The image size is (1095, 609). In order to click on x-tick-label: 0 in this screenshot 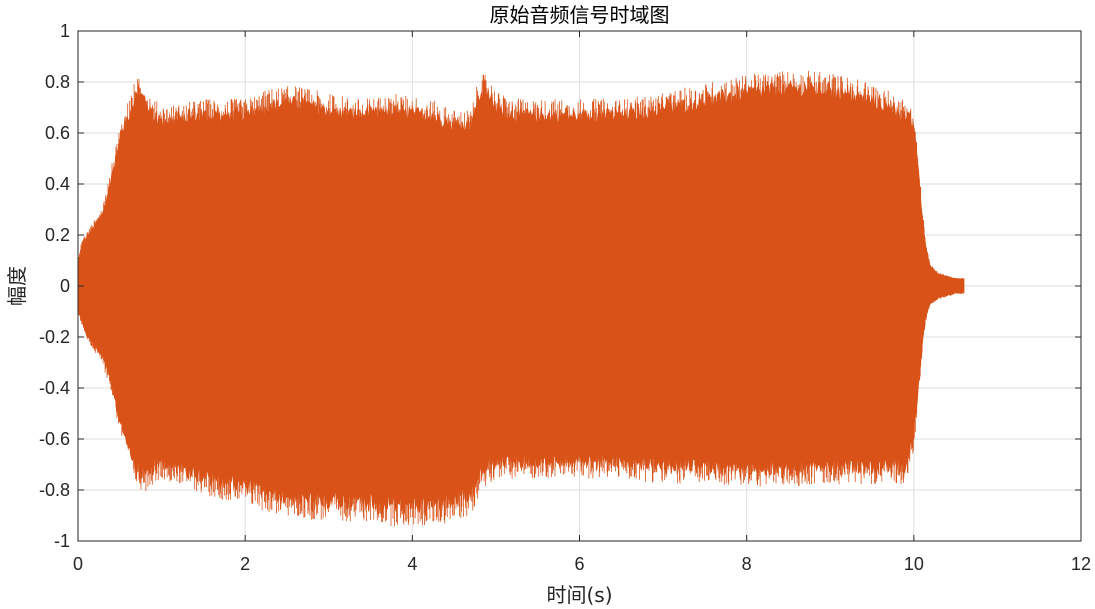, I will do `click(78, 564)`.